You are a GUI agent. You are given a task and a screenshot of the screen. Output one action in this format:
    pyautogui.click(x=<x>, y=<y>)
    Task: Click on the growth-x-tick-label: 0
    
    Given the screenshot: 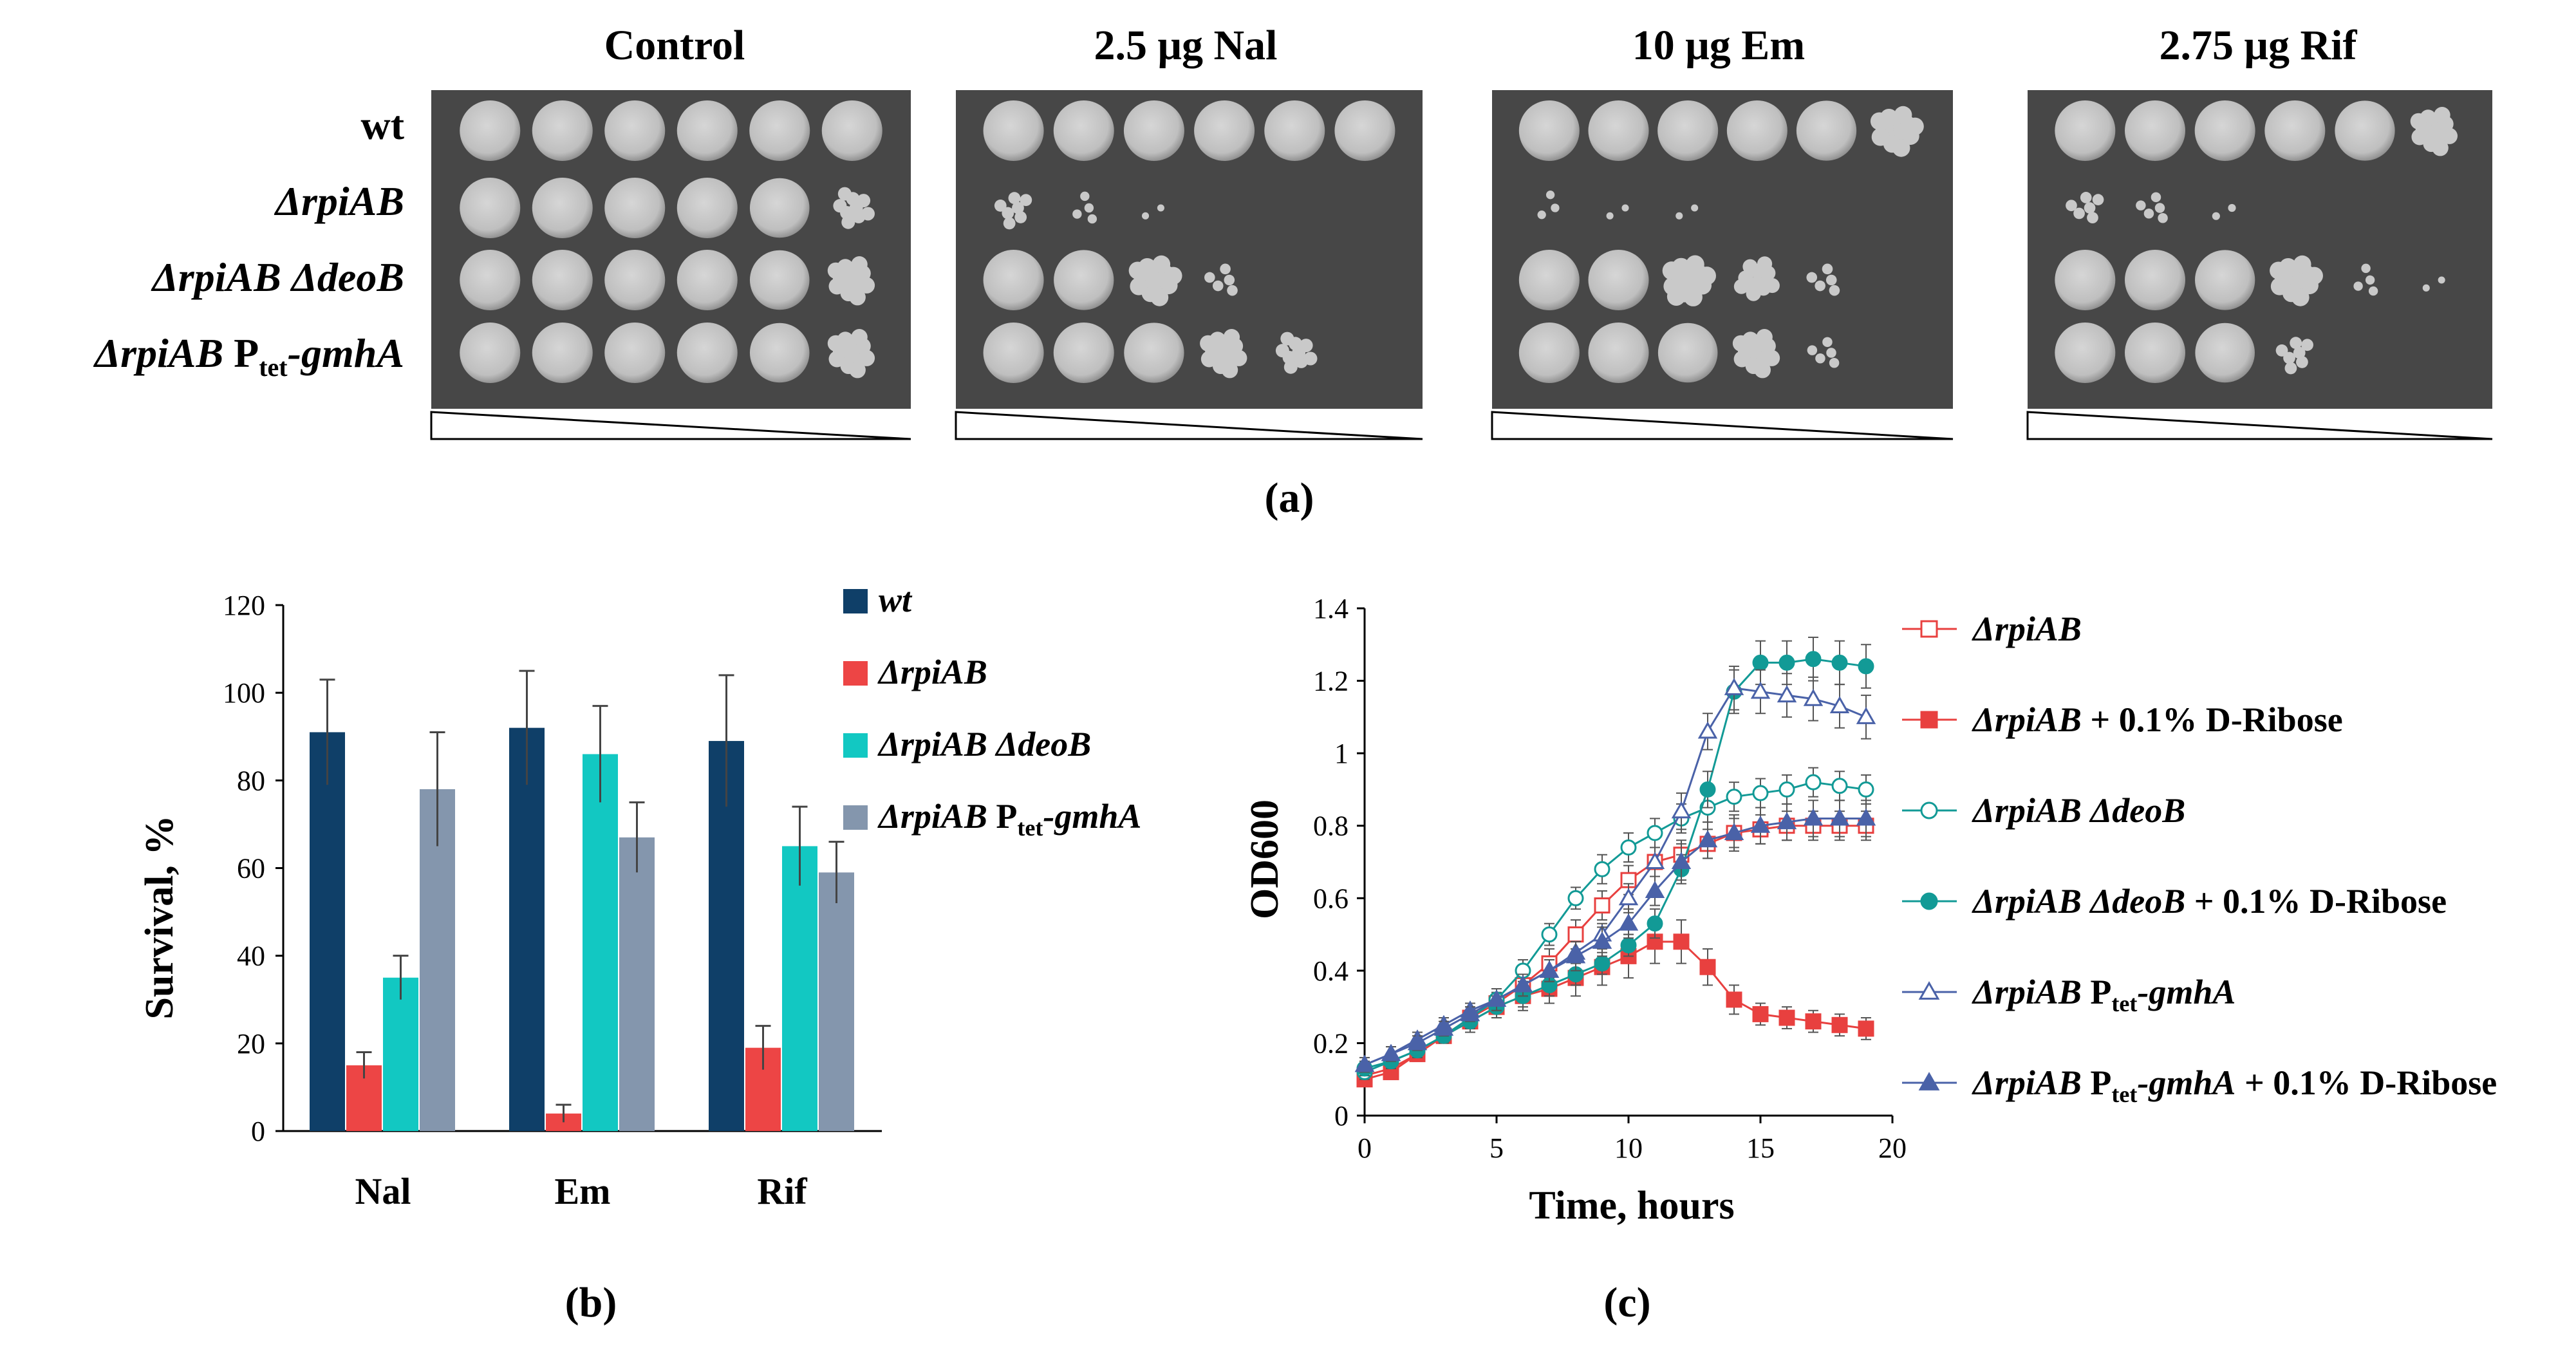 What is the action you would take?
    pyautogui.click(x=1365, y=1148)
    